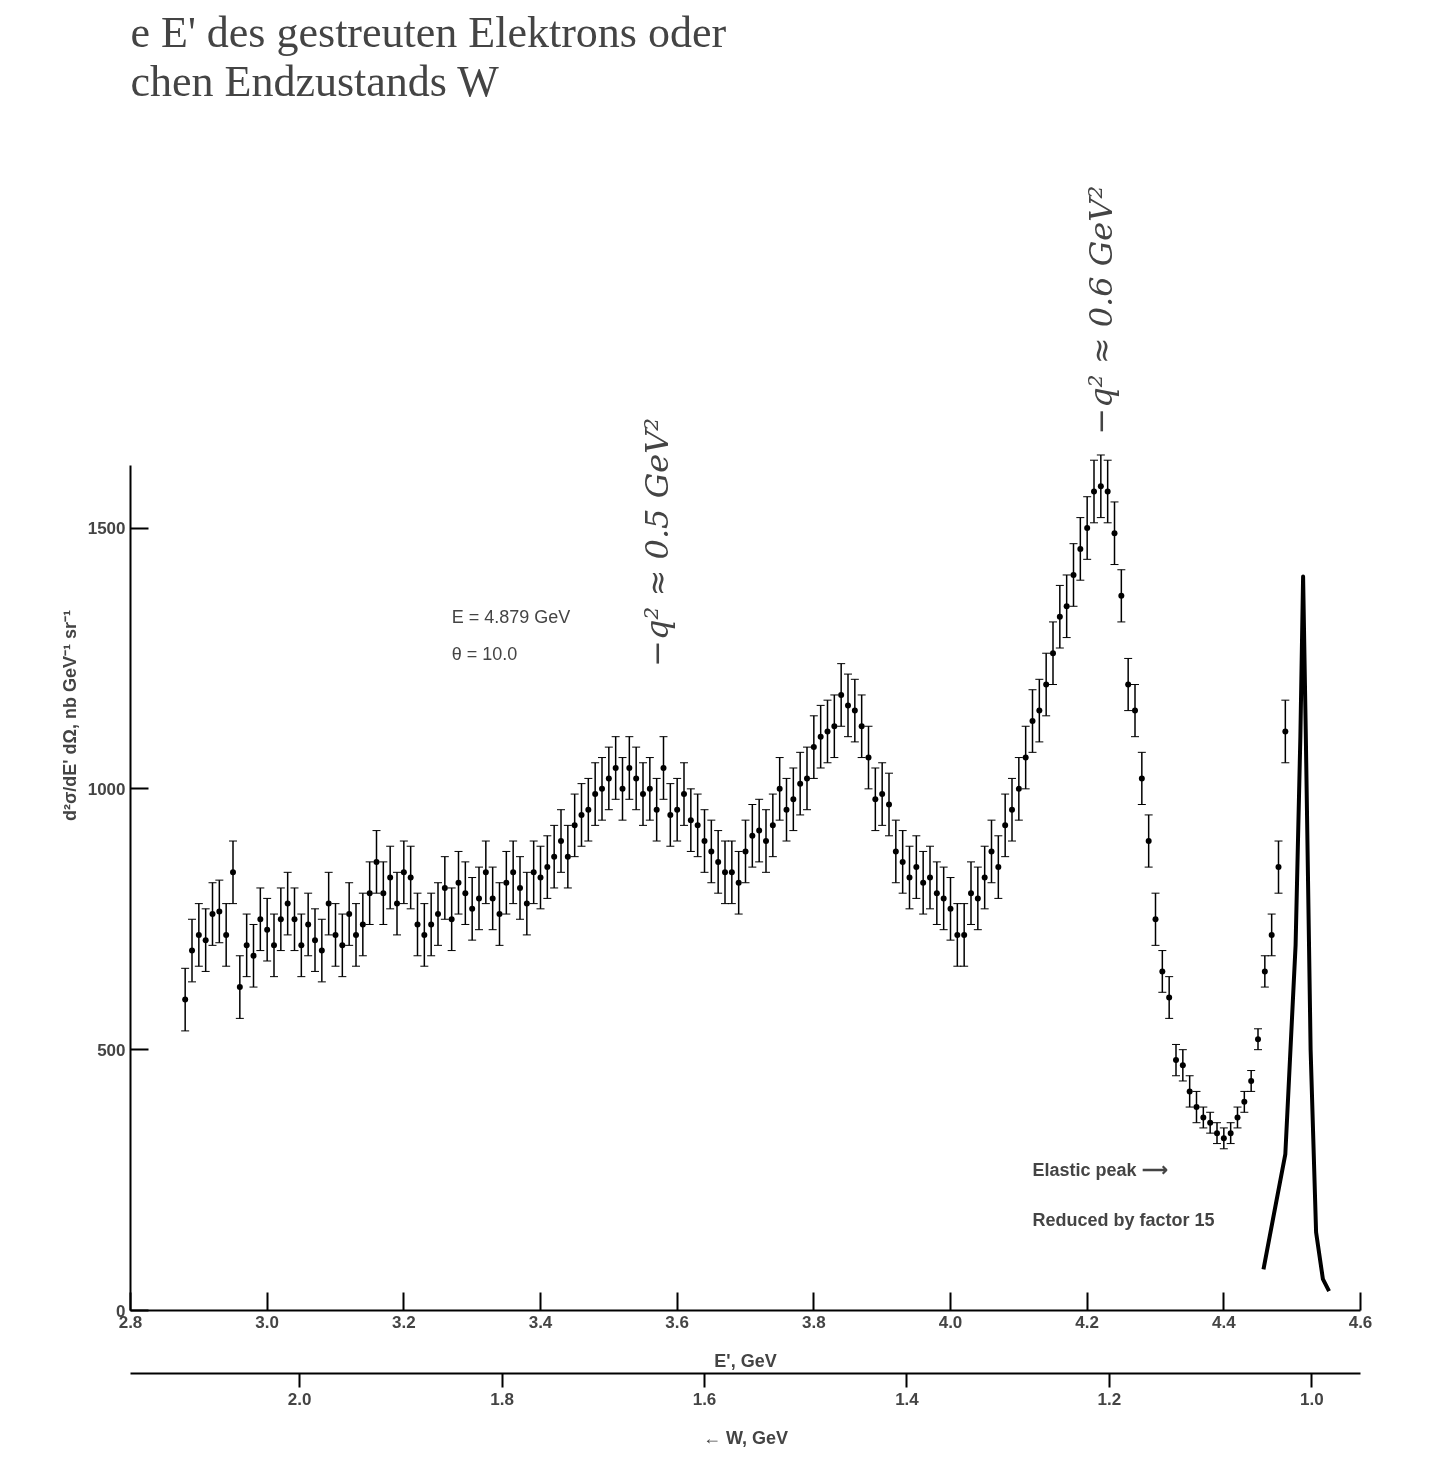  I want to click on x2-tick-label: 1.2, so click(1109, 1399).